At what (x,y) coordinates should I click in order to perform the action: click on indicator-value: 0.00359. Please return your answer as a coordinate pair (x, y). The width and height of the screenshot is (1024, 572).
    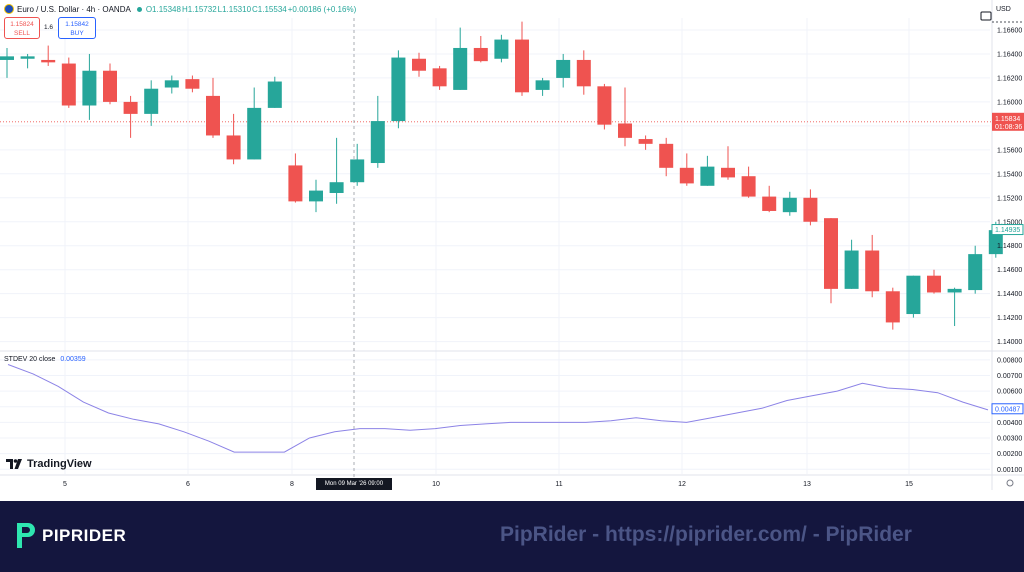
    Looking at the image, I should click on (73, 359).